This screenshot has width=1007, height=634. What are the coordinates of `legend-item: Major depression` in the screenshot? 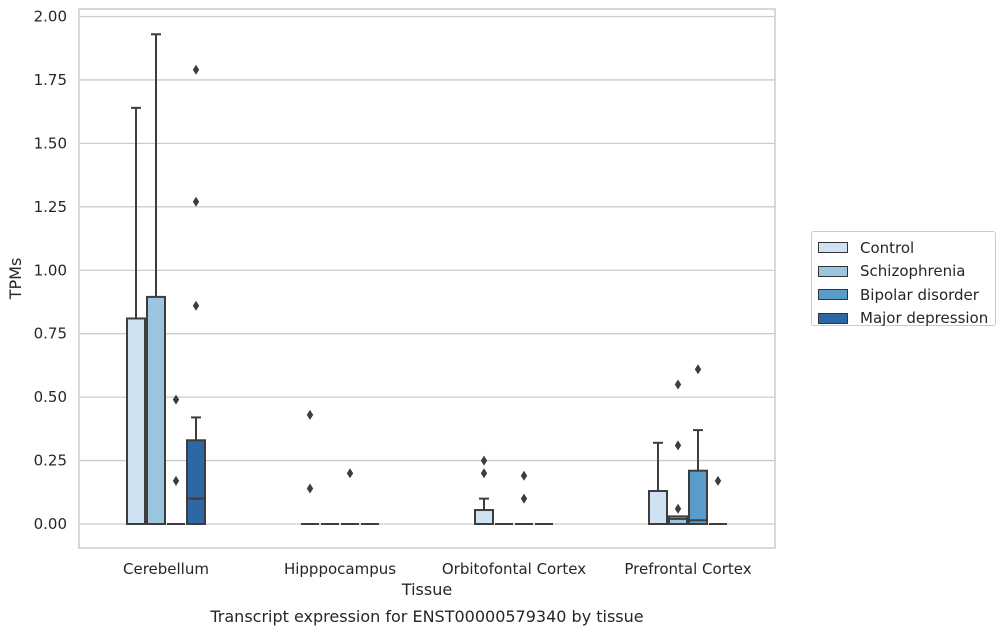 It's located at (906, 319).